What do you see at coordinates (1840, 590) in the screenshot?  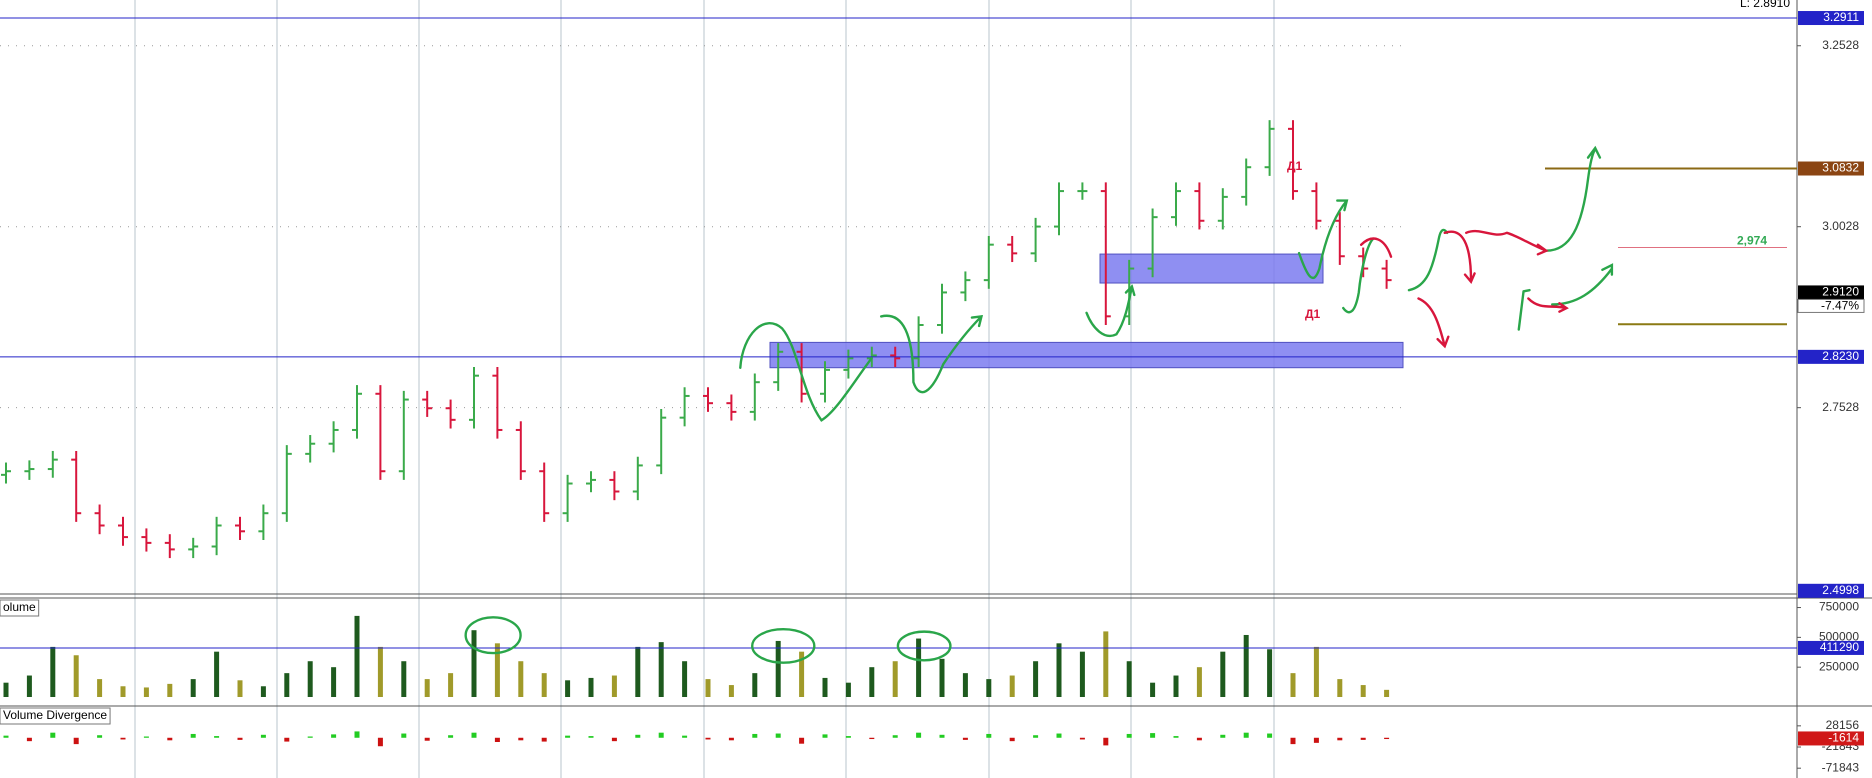 I see `axis-marker-label: 2.4998` at bounding box center [1840, 590].